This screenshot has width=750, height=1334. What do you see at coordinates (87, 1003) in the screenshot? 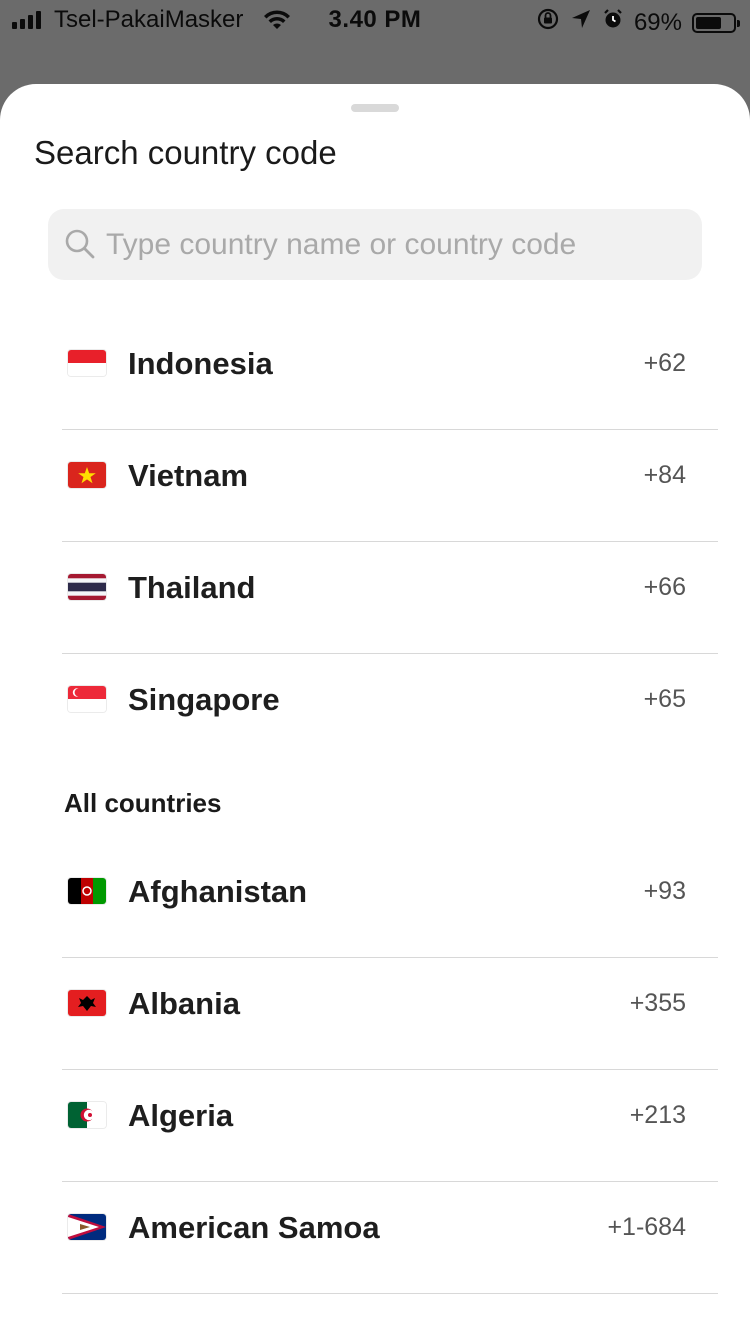
I see `flag-albania-icon` at bounding box center [87, 1003].